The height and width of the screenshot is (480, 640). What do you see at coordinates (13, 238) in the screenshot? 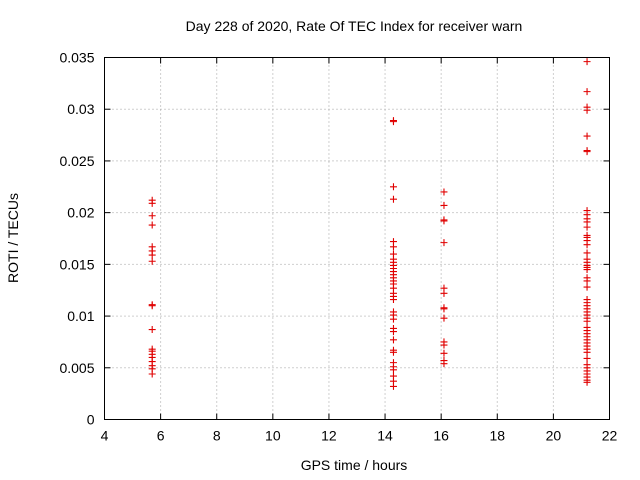
I see `y-axis-label: ROTI / TECUs` at bounding box center [13, 238].